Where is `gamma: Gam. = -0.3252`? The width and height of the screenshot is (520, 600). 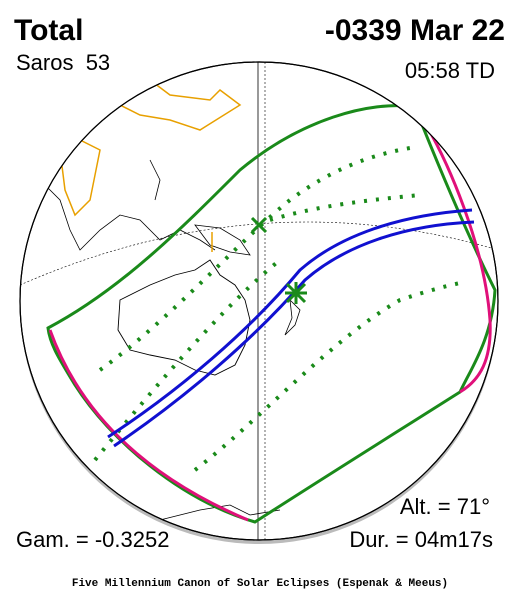
gamma: Gam. = -0.3252 is located at coordinates (92, 539).